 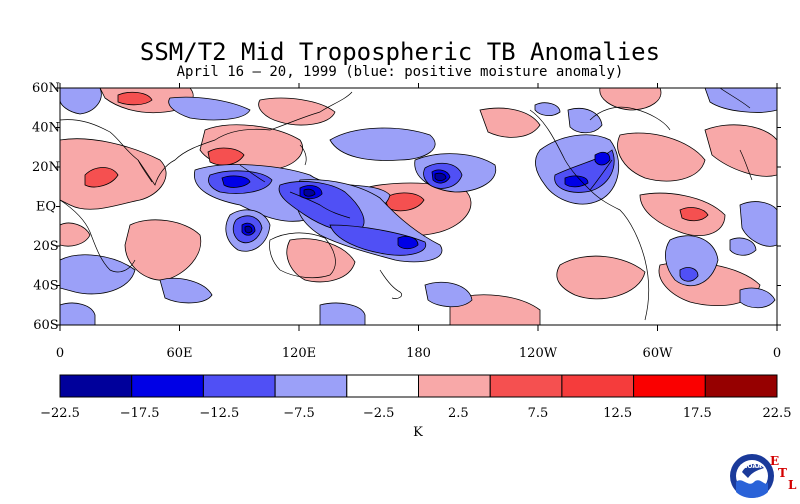 I want to click on colorbar-tick-label: 22.5, so click(x=777, y=413).